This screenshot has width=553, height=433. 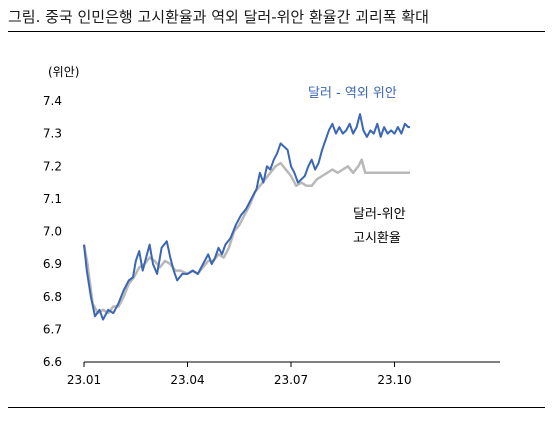 What do you see at coordinates (52, 362) in the screenshot?
I see `y-tick-label: 6.6` at bounding box center [52, 362].